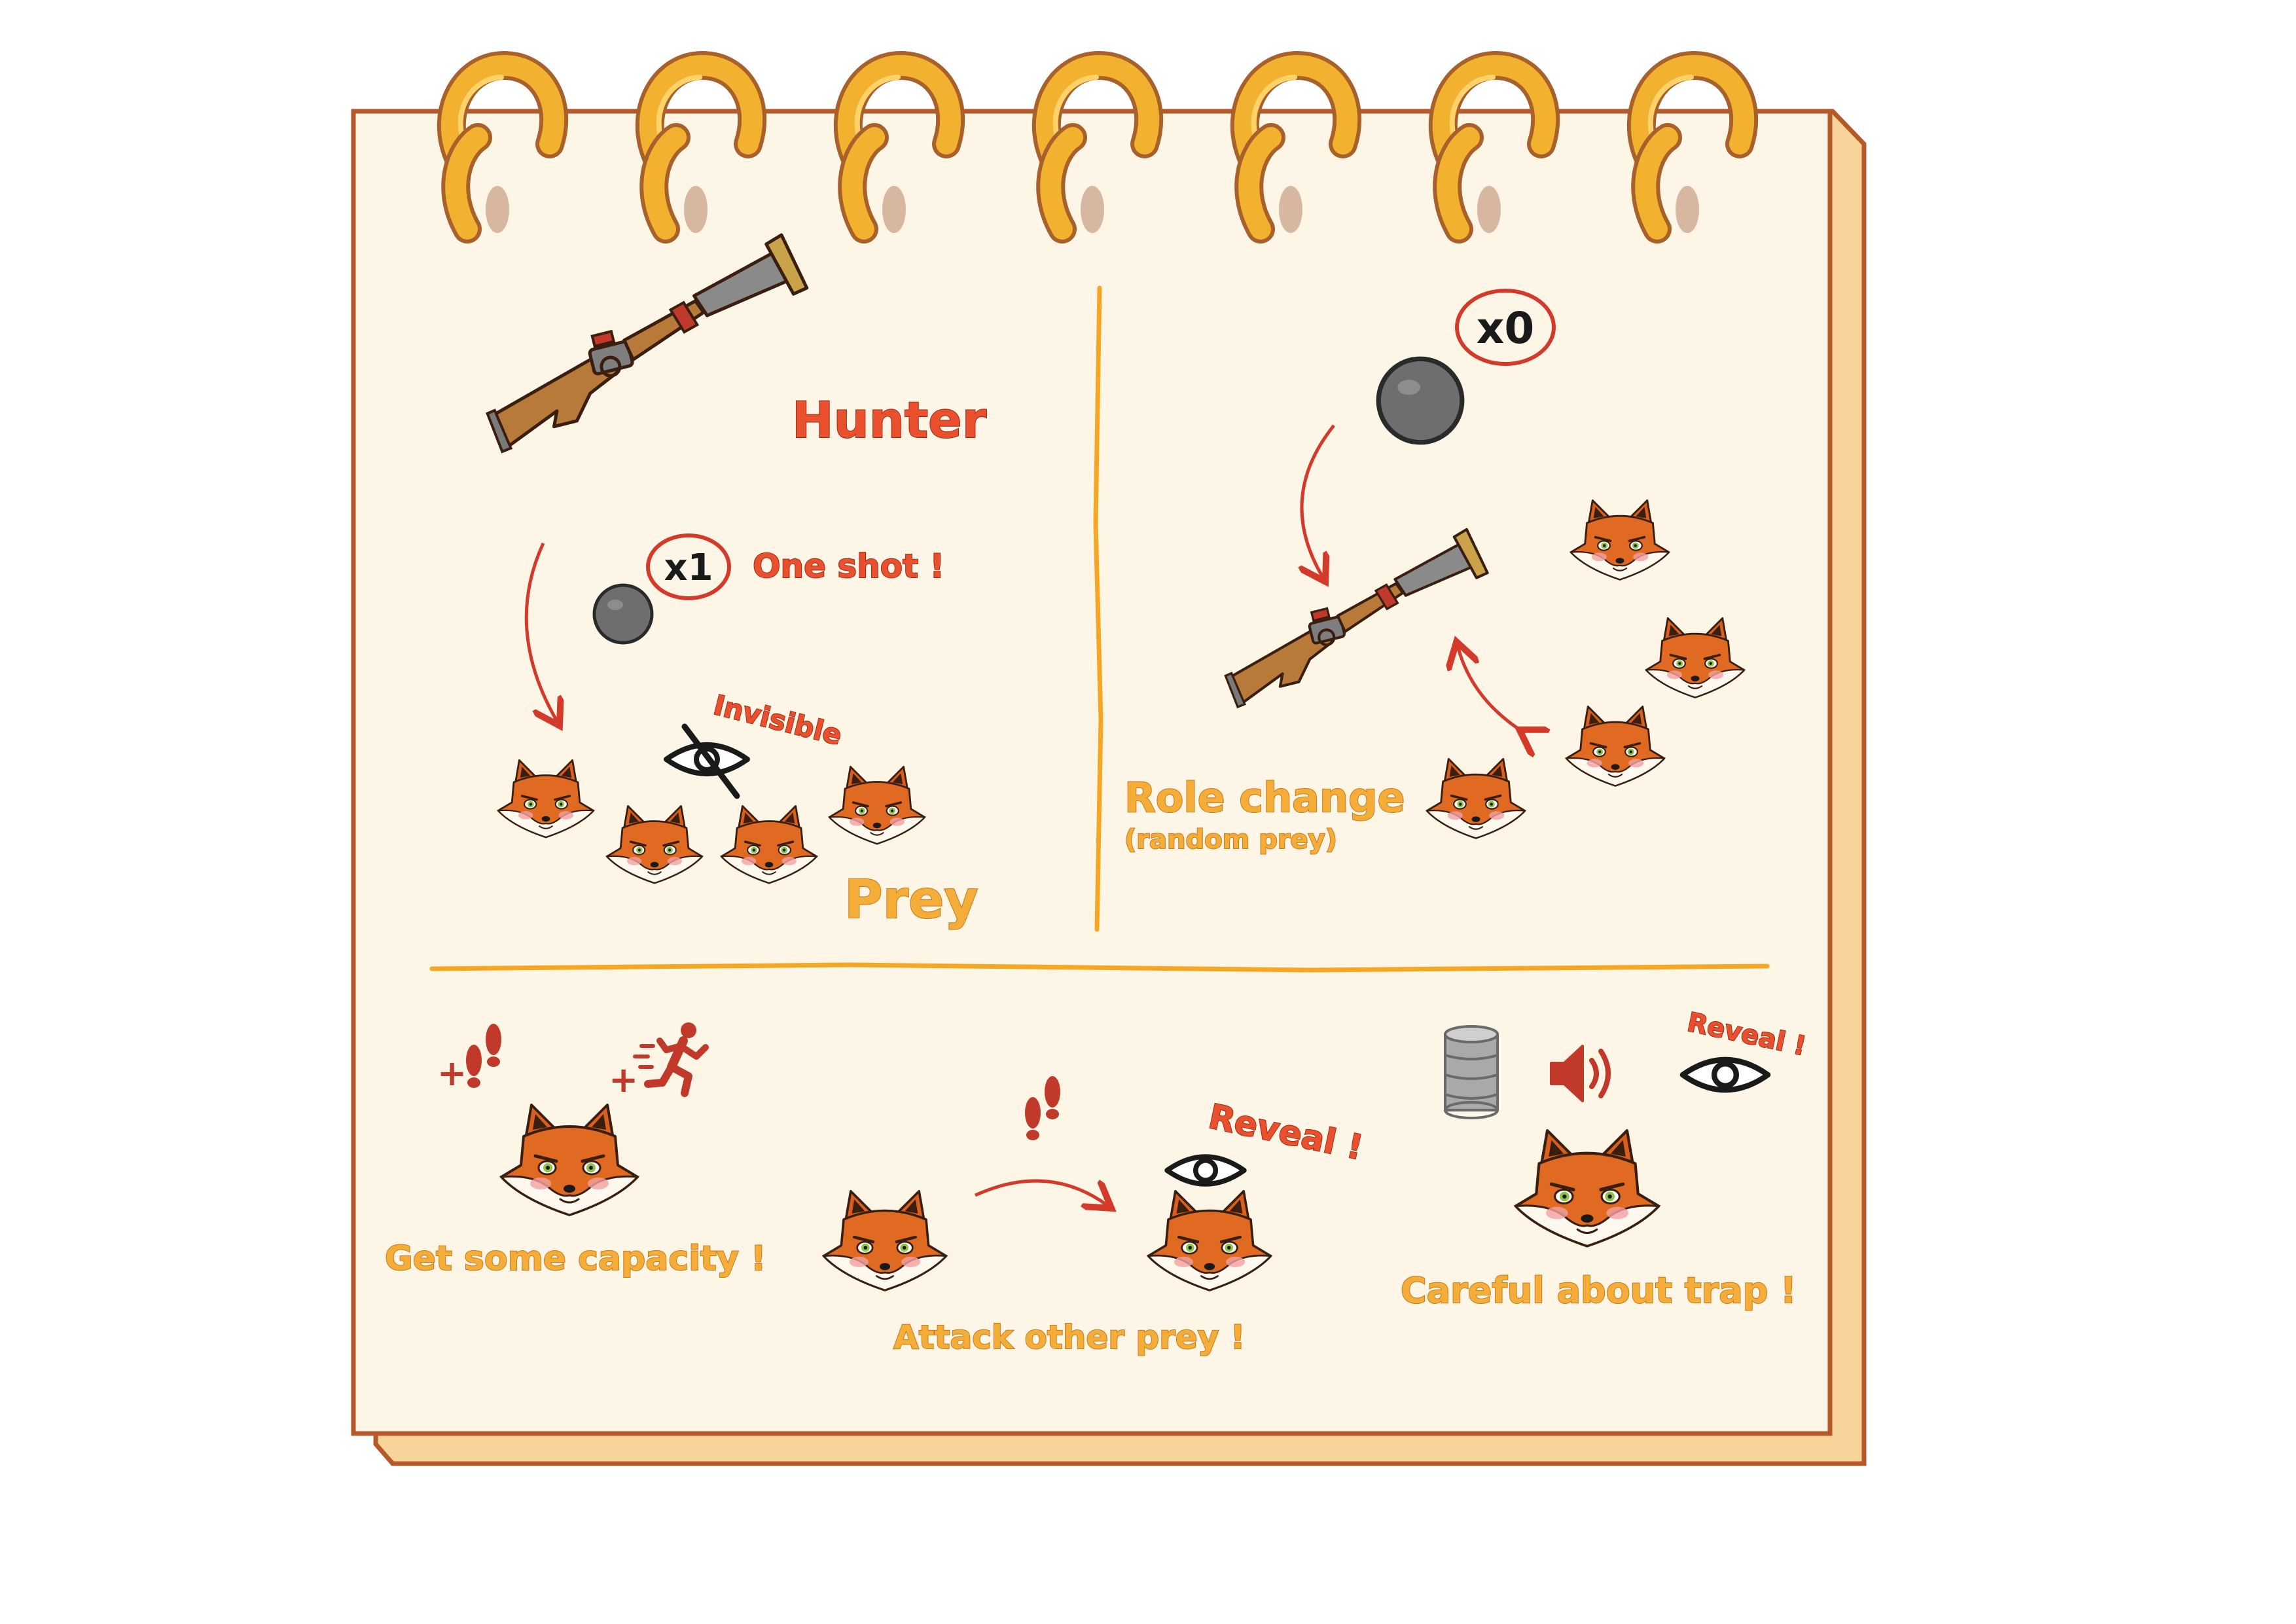  Describe the element at coordinates (1098, 608) in the screenshot. I see `vertical-divider` at that location.